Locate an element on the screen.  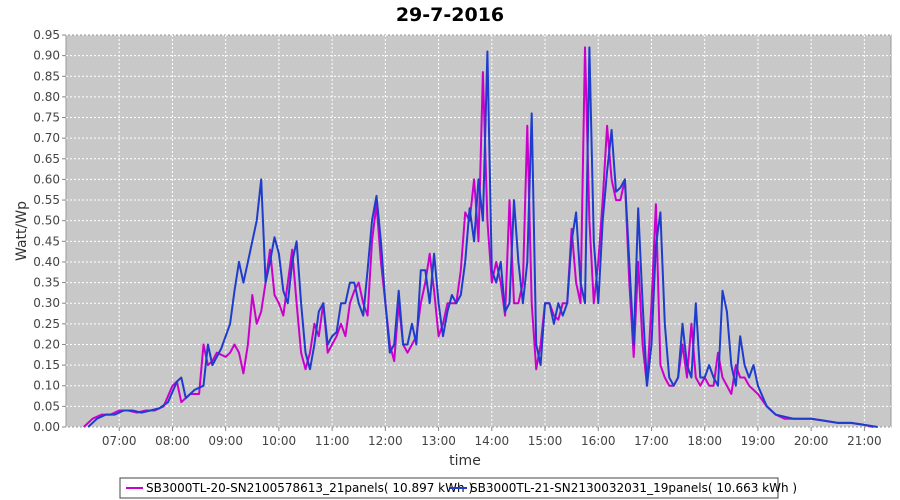
y-tick-label: 0.95 is located at coordinates (46, 35).